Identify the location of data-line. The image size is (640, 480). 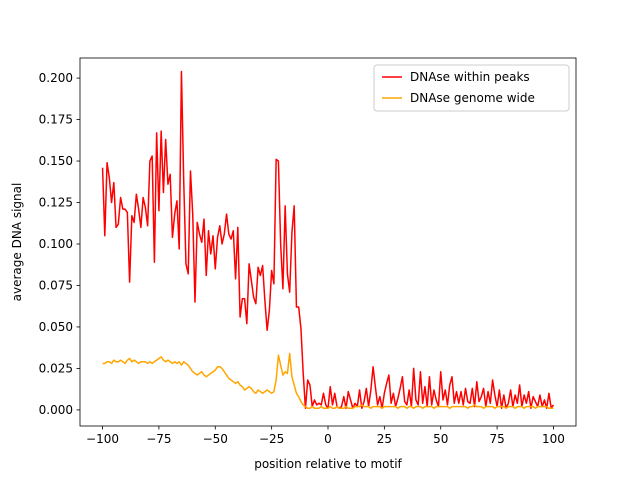
(328, 380).